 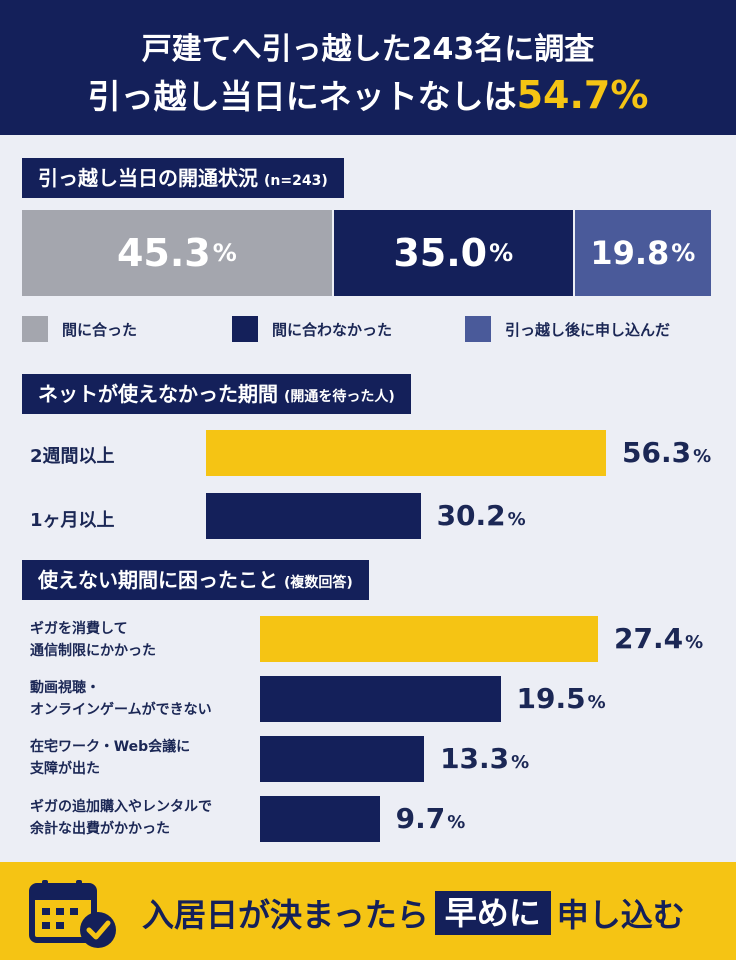 What do you see at coordinates (163, 253) in the screenshot?
I see `stack-value-0: 45.3` at bounding box center [163, 253].